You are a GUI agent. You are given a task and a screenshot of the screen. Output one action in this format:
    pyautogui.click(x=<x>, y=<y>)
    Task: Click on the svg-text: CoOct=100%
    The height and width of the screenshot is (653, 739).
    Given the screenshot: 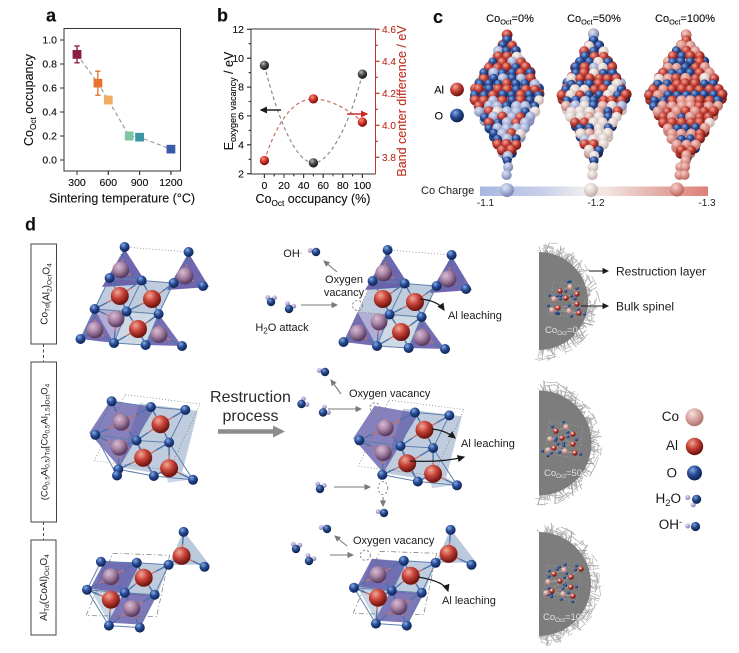 What is the action you would take?
    pyautogui.click(x=685, y=19)
    